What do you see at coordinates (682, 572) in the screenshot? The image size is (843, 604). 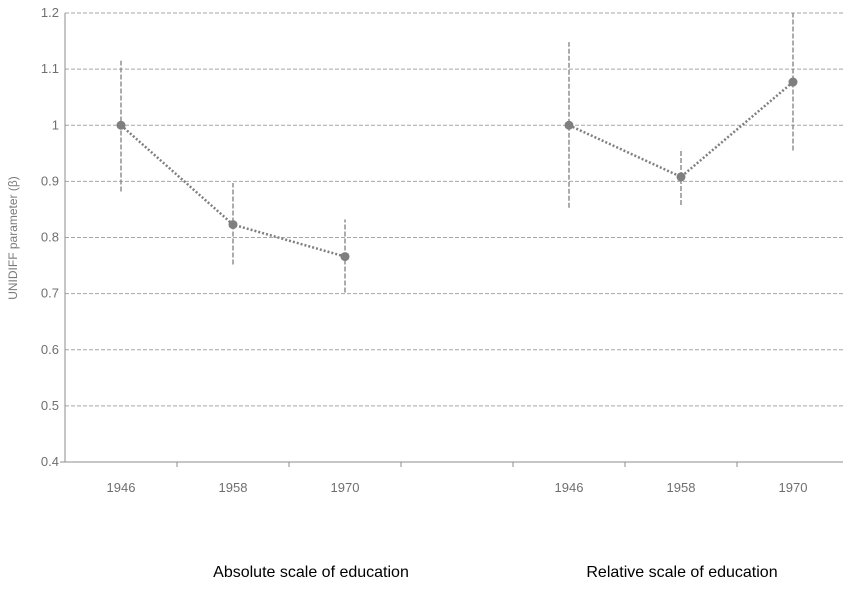 I see `group-label-relative: Relative scale of education` at bounding box center [682, 572].